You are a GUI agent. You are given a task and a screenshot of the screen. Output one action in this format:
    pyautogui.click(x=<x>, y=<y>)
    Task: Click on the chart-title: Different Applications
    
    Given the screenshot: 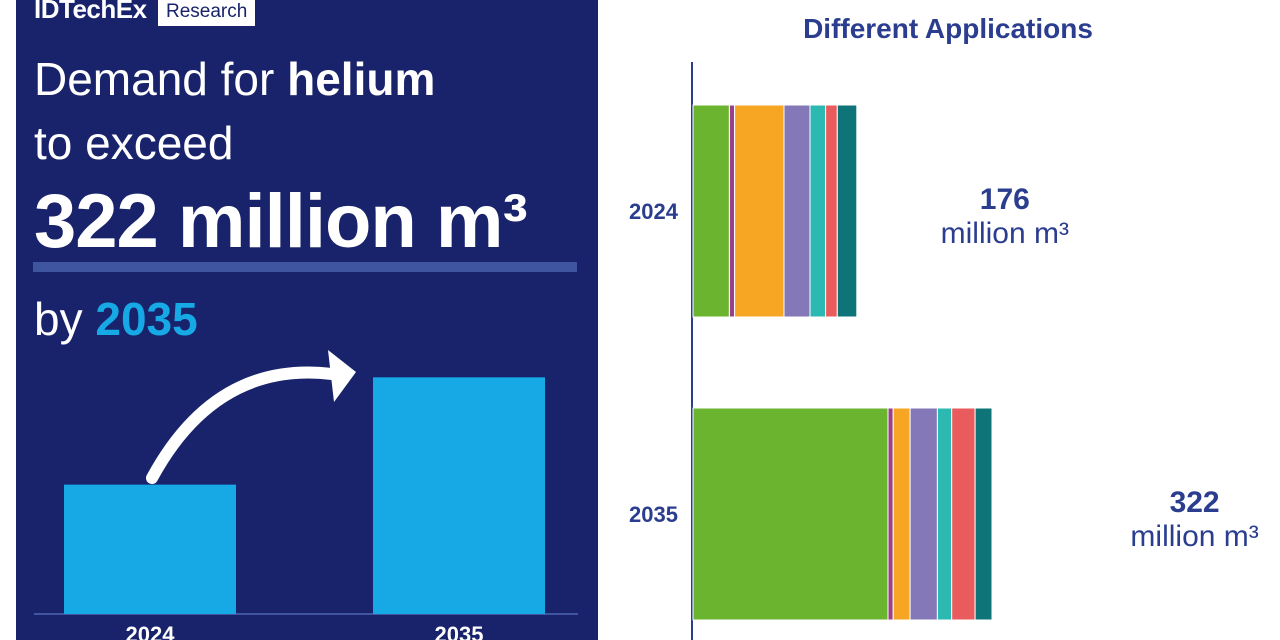 What is the action you would take?
    pyautogui.click(x=948, y=28)
    